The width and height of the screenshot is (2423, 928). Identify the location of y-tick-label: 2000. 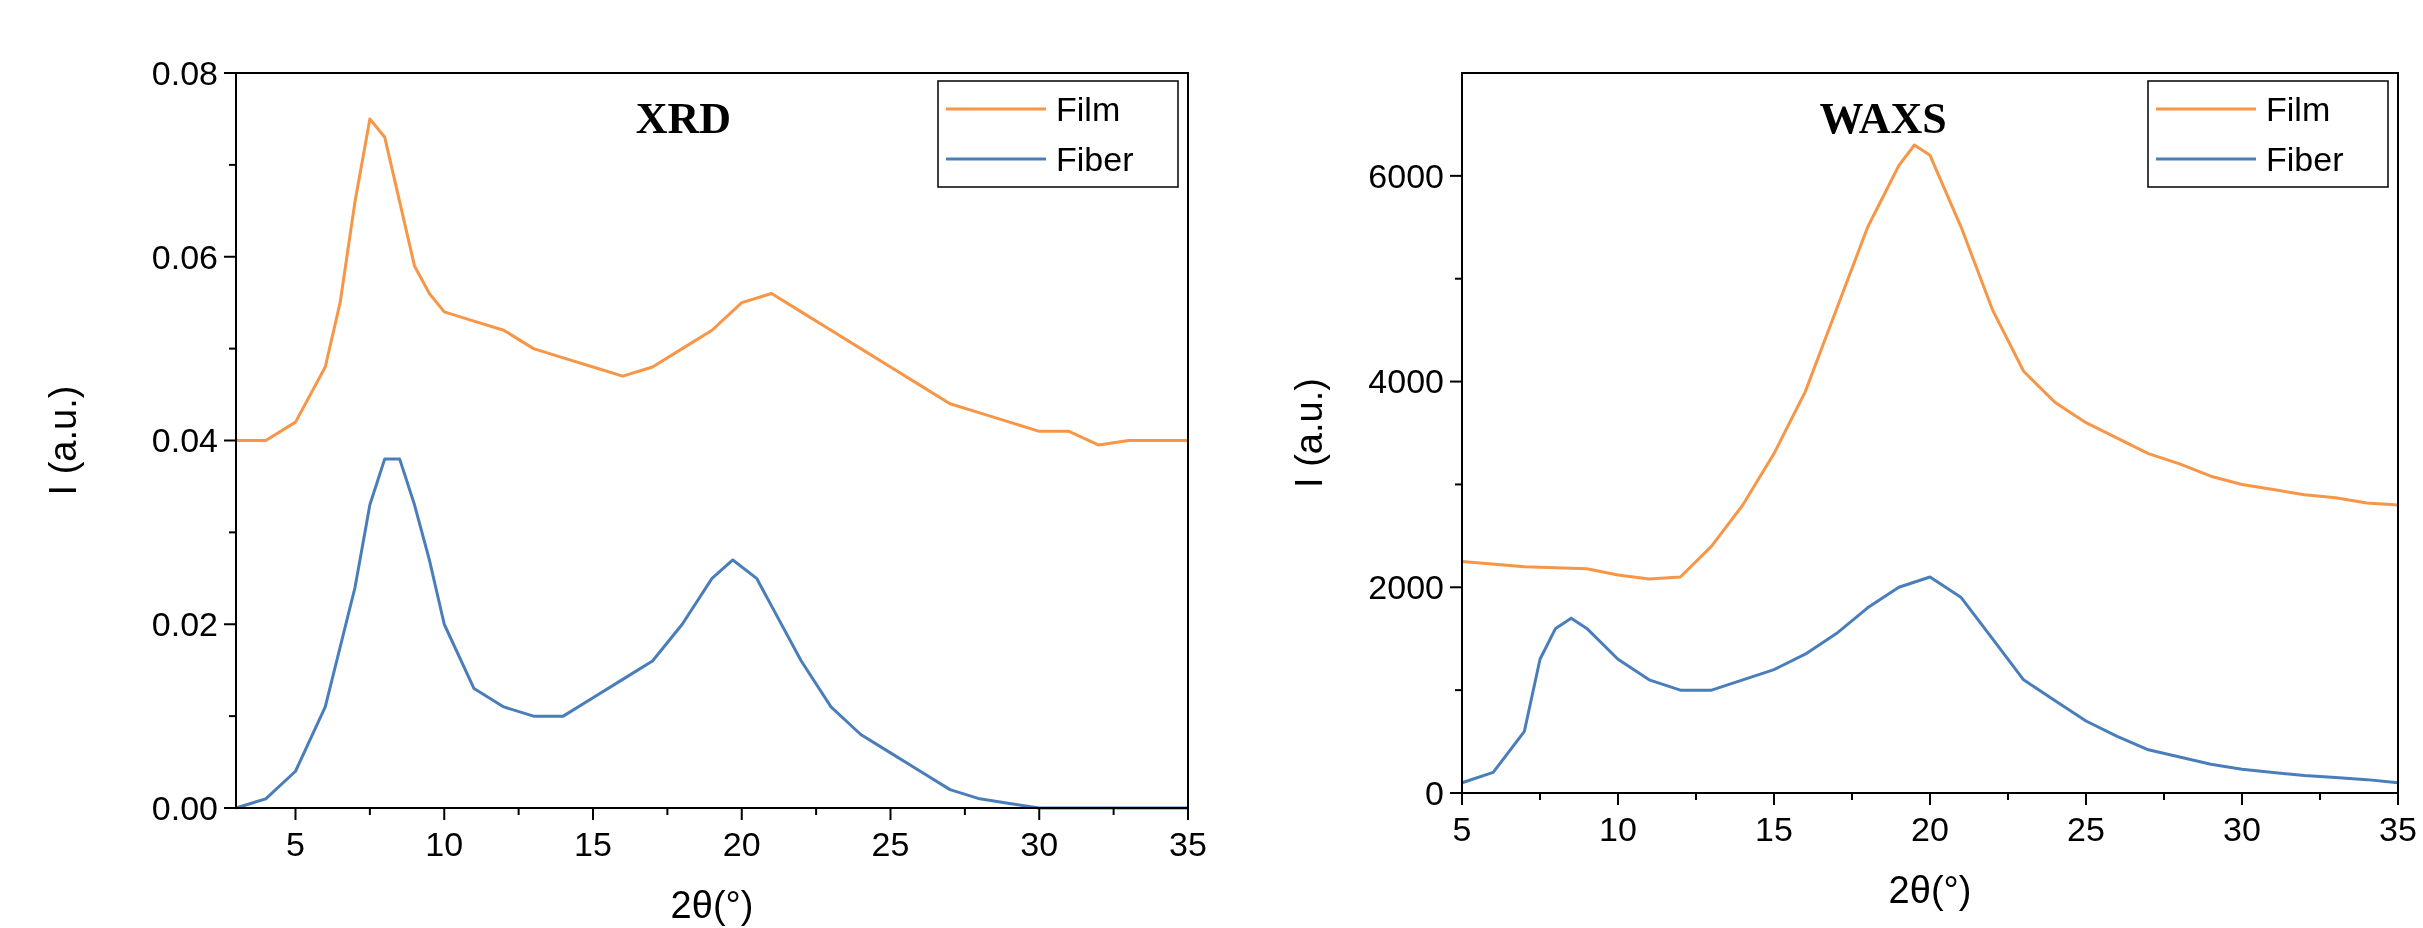
(1406, 587).